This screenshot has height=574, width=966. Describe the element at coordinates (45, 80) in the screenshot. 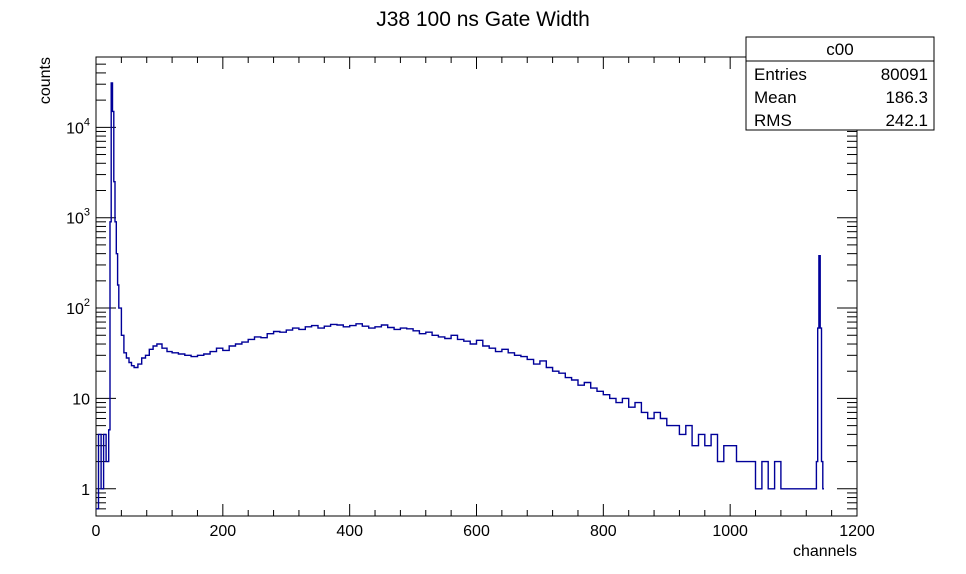

I see `y-axis-title: counts` at that location.